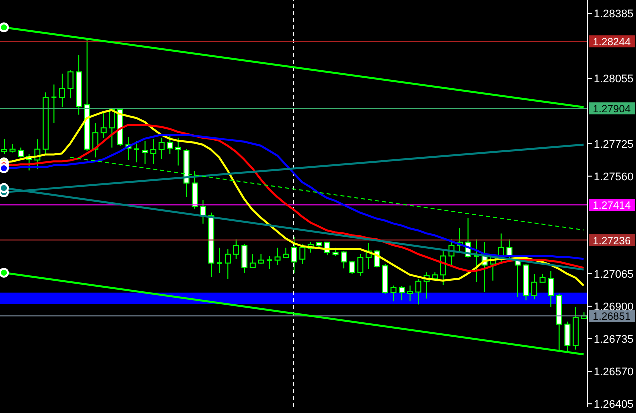 This screenshot has width=636, height=413. Describe the element at coordinates (612, 42) in the screenshot. I see `ref-line-label: 1.28244` at that location.